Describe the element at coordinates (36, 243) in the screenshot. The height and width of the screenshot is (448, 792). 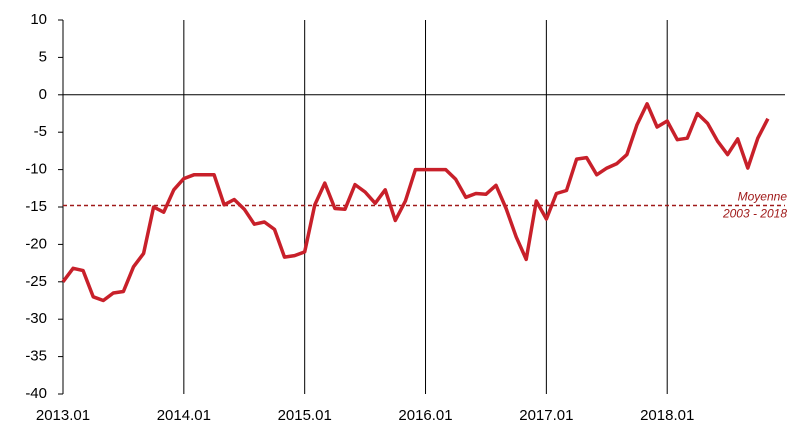
I see `y-tick-label: -20` at that location.